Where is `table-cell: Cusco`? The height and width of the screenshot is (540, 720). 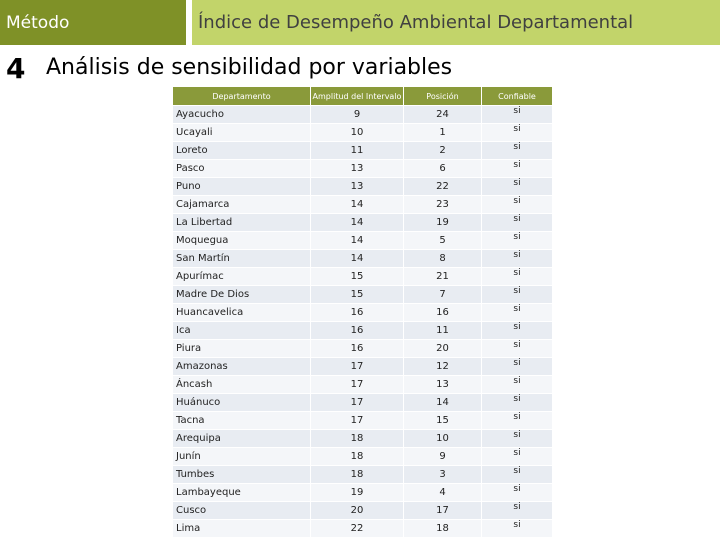 table-cell: Cusco is located at coordinates (241, 510).